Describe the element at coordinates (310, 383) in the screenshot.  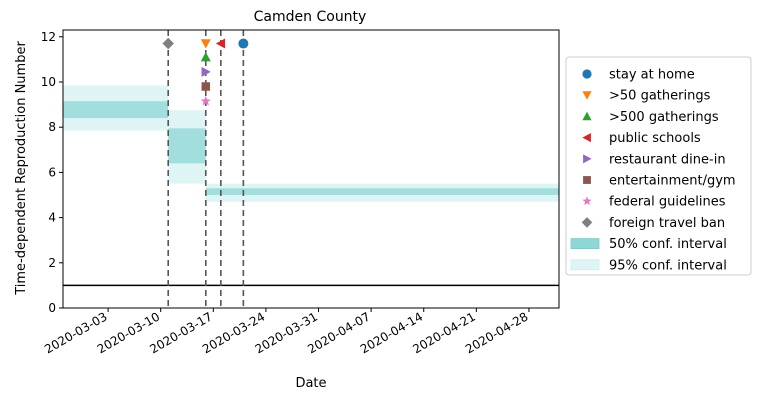
I see `x-axis-label: Date` at that location.